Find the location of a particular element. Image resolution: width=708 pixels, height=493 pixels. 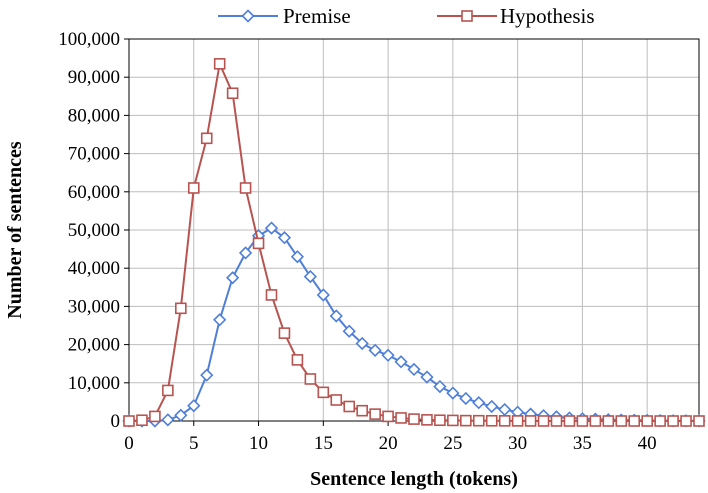

y-tick-label: 10,000 is located at coordinates (94, 383).